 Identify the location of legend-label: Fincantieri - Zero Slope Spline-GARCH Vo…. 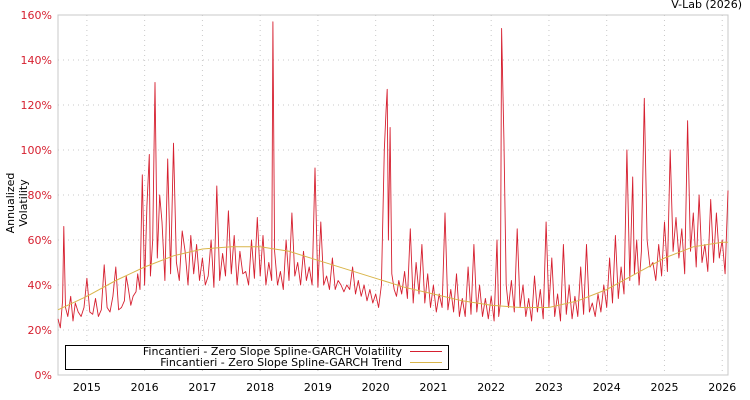
(272, 351).